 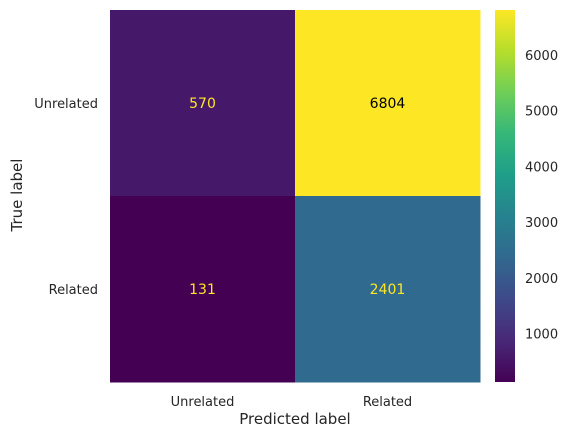 I want to click on colorbar-tick-label: 4000, so click(x=541, y=167).